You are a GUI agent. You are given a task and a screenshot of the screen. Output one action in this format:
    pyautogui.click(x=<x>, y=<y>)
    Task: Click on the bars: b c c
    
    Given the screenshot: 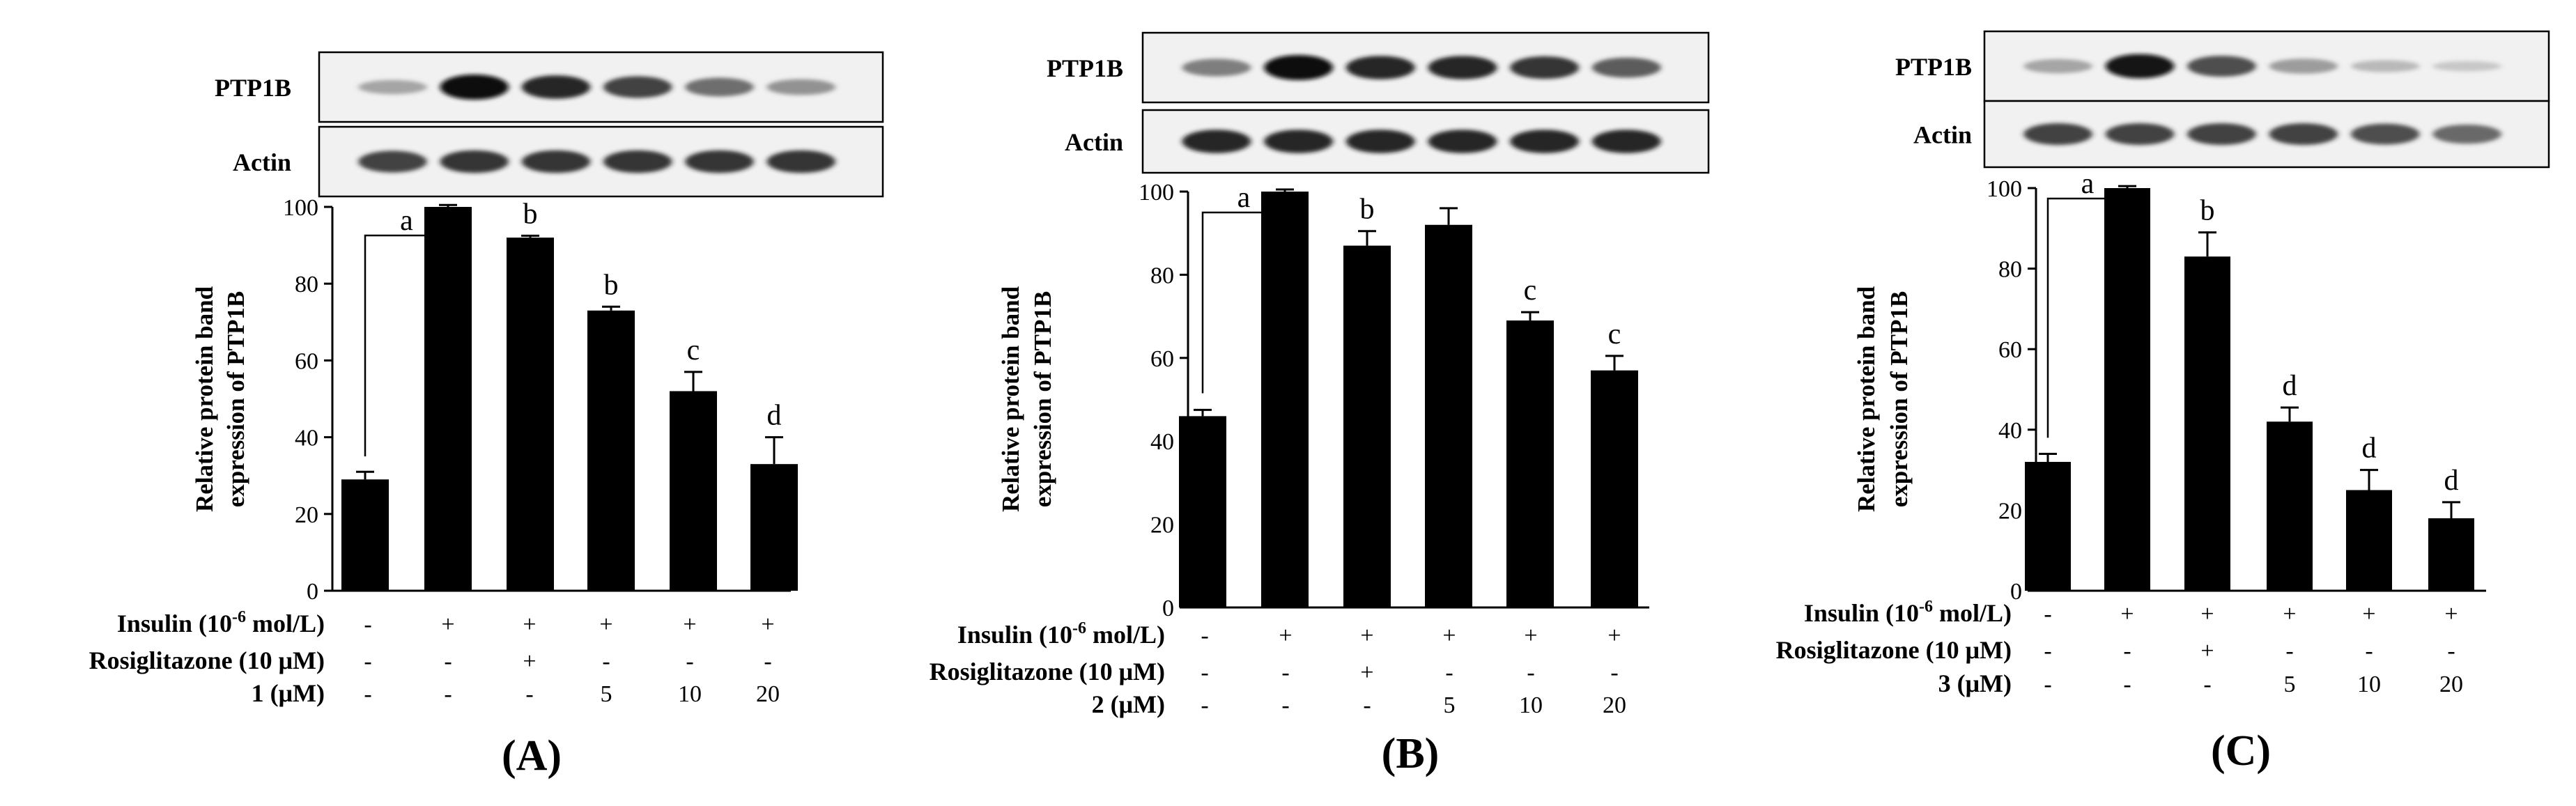 What is the action you would take?
    pyautogui.click(x=1408, y=398)
    